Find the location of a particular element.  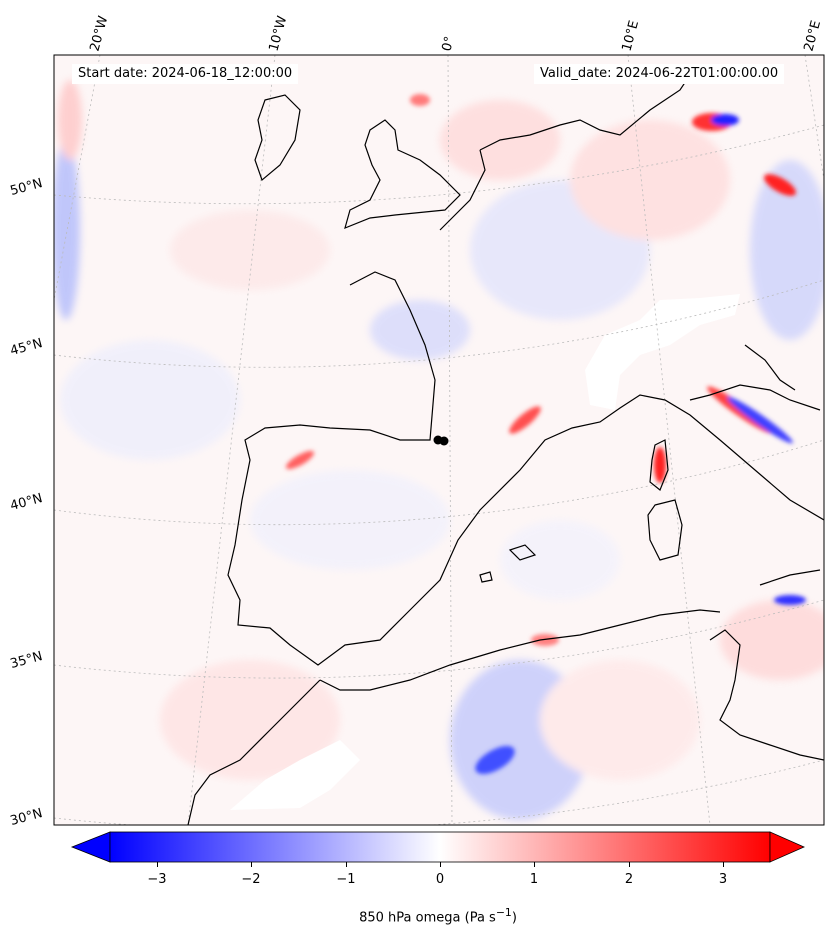

colorbar is located at coordinates (437, 847).